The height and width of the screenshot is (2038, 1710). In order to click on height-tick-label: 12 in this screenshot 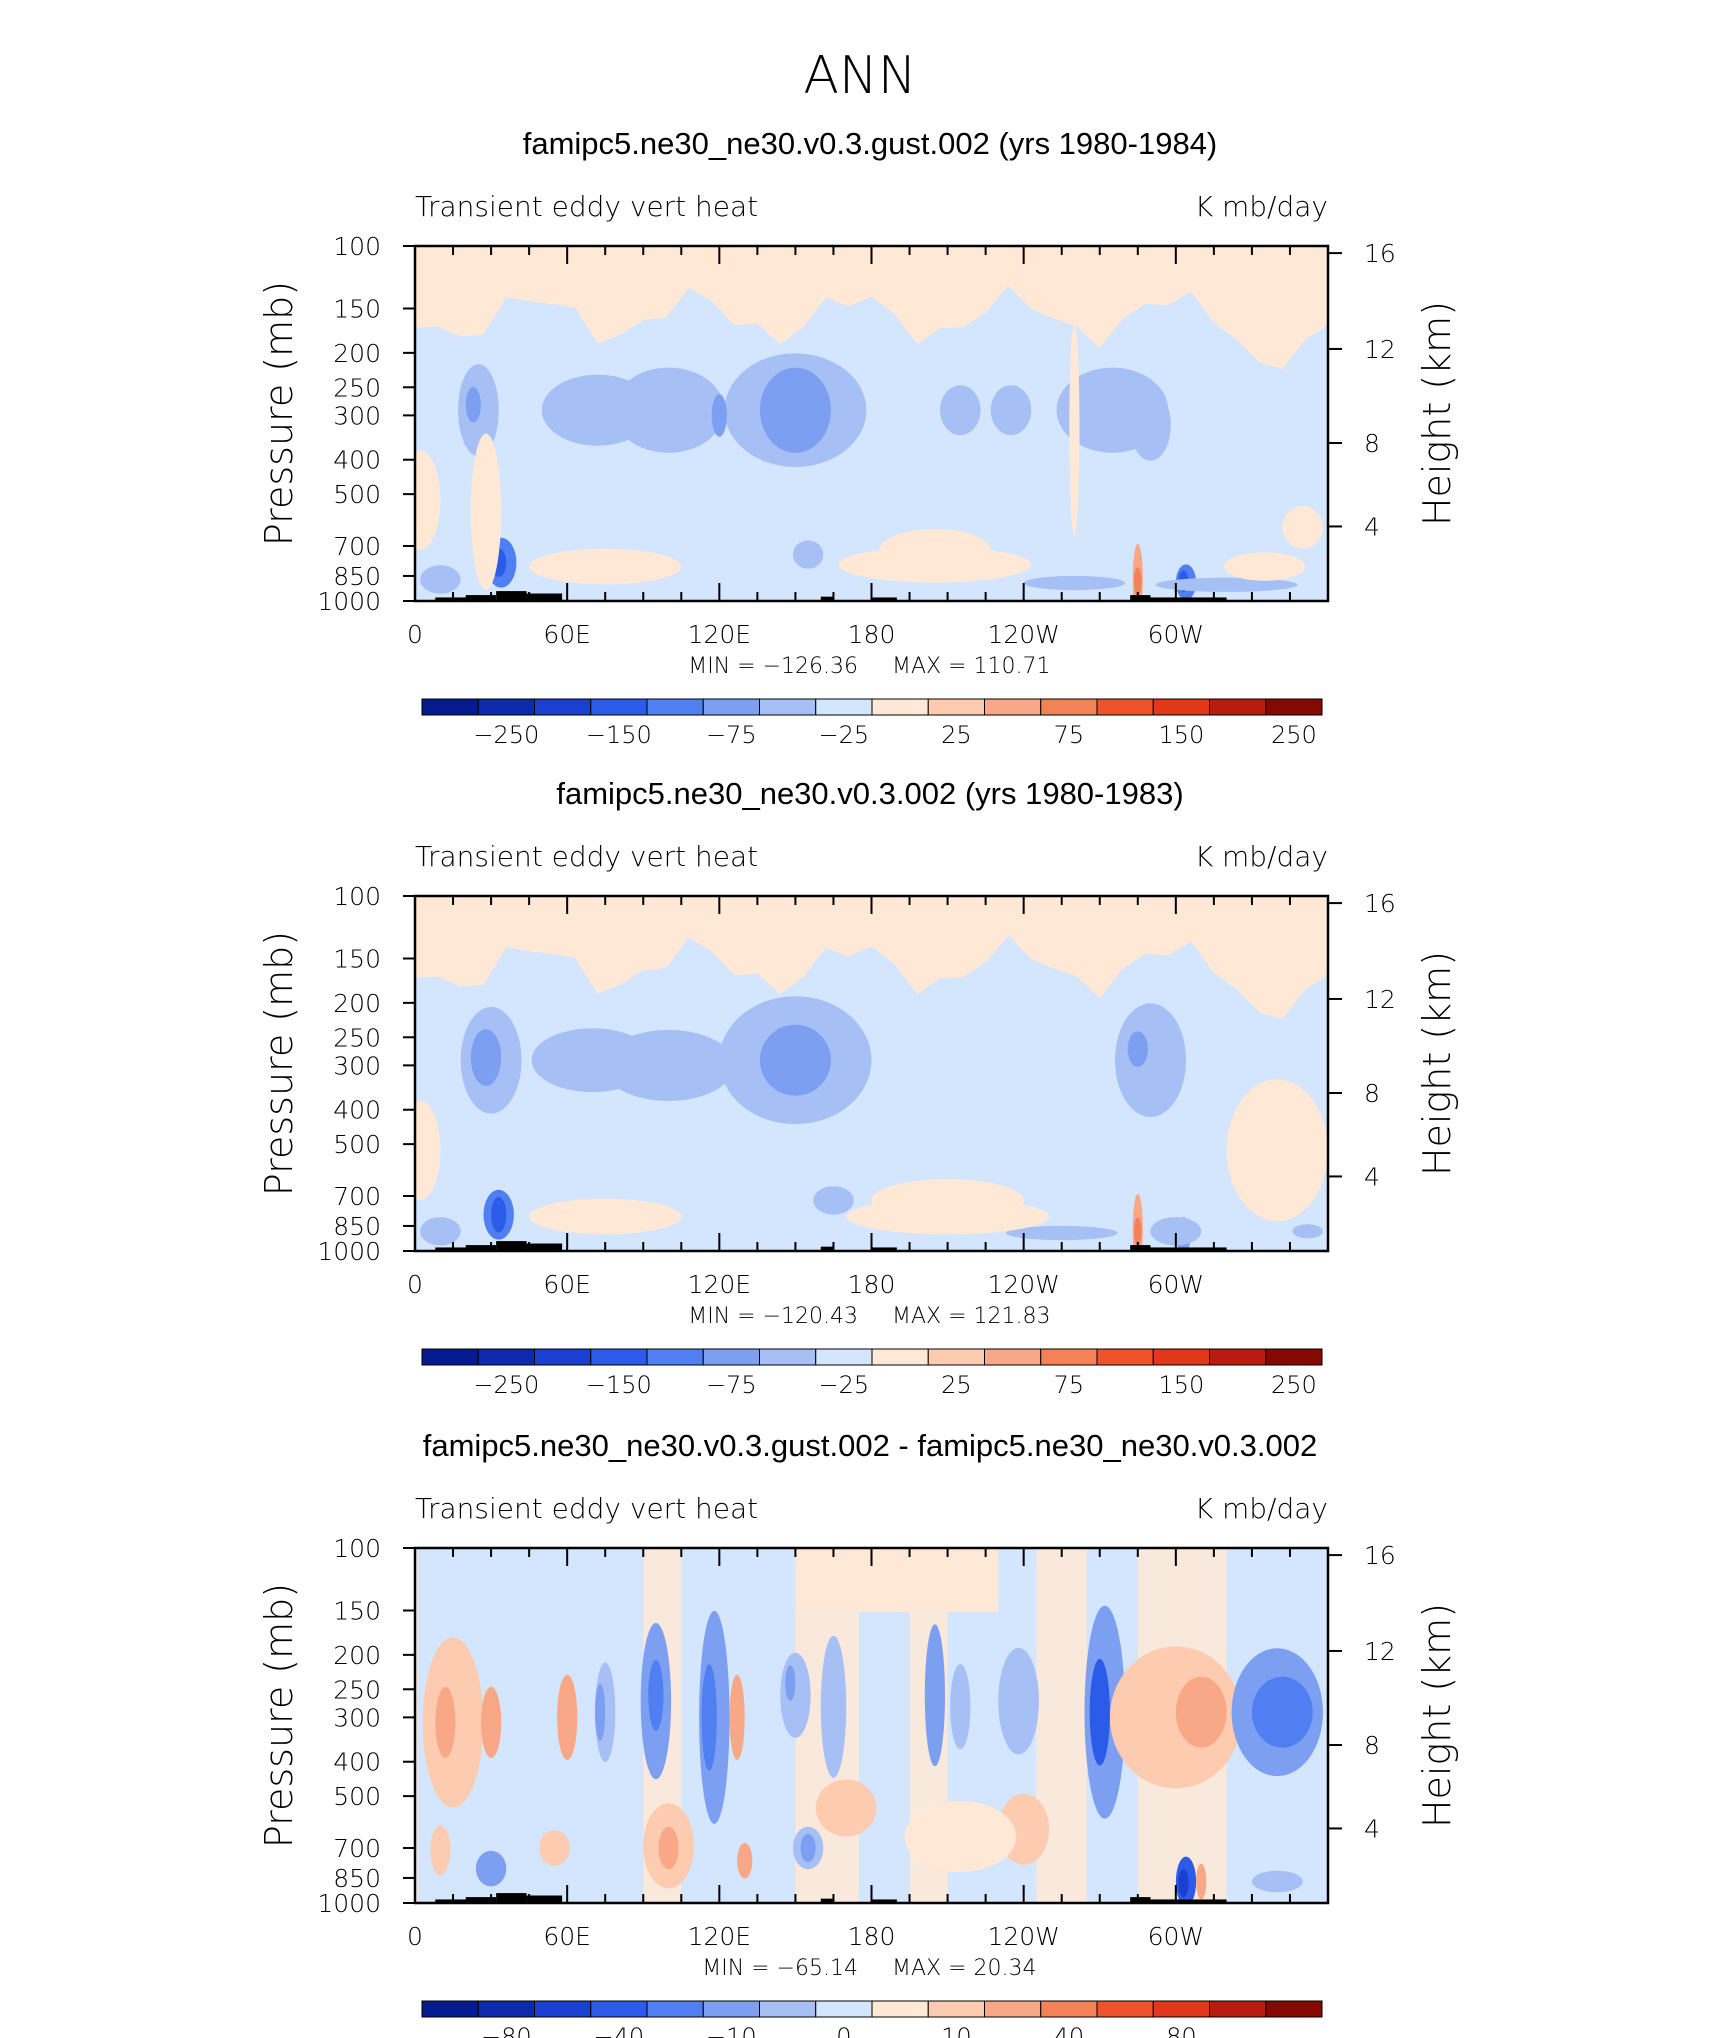, I will do `click(1380, 349)`.